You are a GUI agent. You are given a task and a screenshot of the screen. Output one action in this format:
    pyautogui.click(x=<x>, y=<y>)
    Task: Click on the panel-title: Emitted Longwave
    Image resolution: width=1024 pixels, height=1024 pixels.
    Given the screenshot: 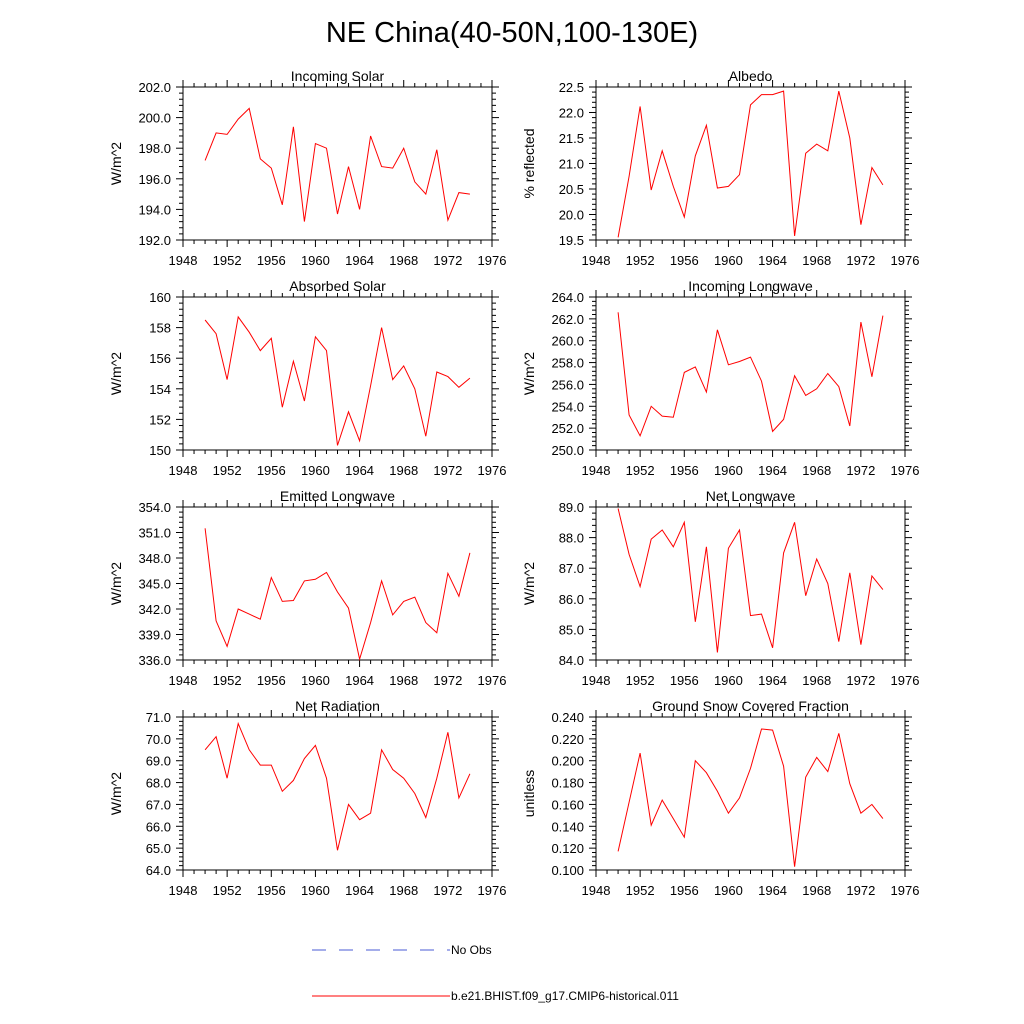 What is the action you would take?
    pyautogui.click(x=337, y=496)
    